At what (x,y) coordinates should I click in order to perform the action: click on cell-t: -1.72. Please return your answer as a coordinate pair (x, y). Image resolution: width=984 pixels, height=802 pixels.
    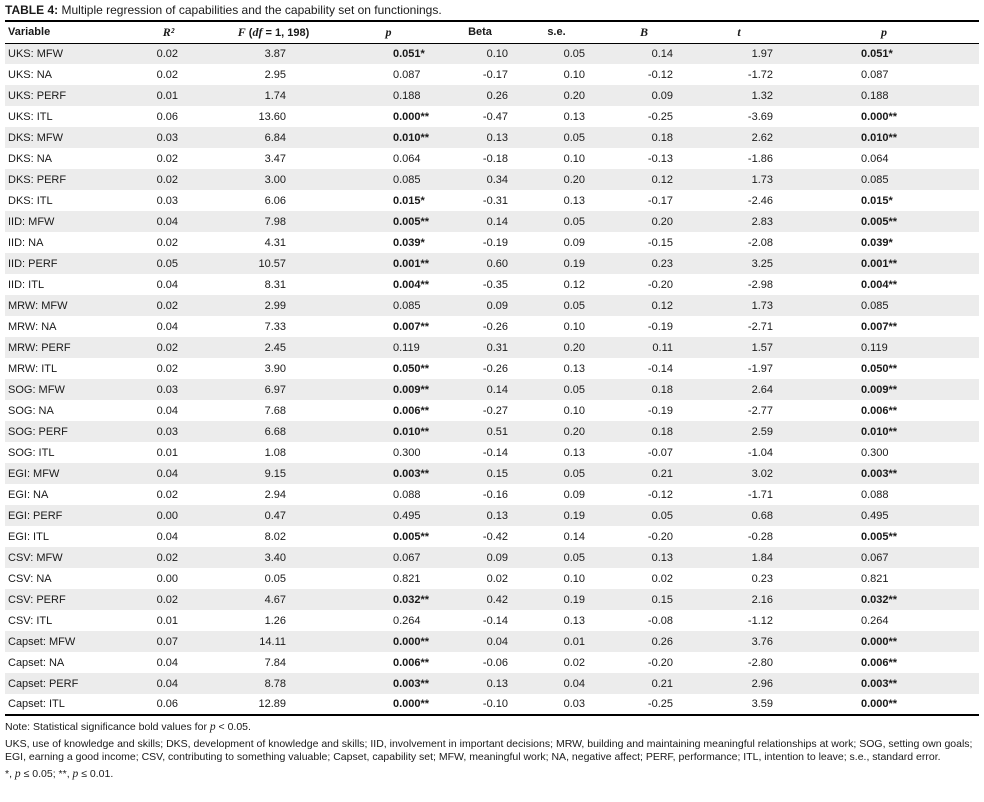
    Looking at the image, I should click on (760, 74).